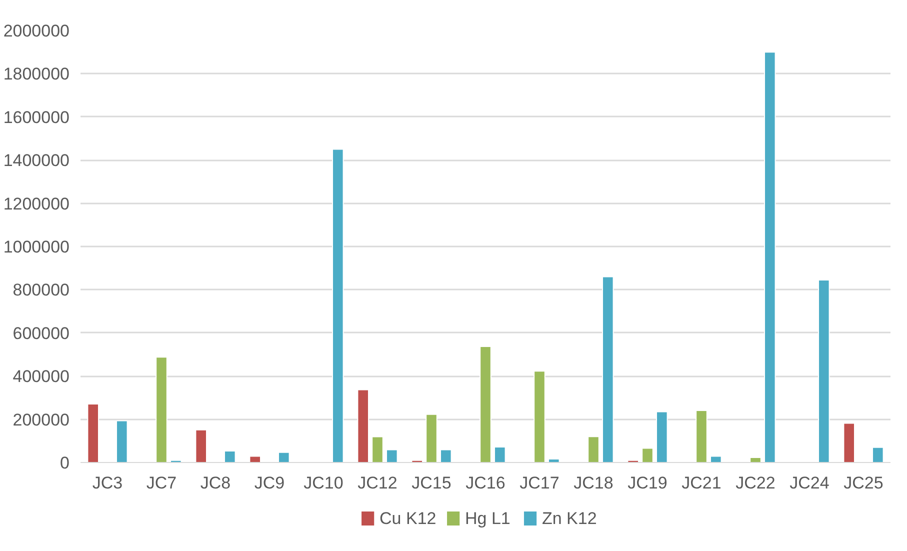 The height and width of the screenshot is (551, 907). I want to click on x-tick-label: JC18, so click(594, 483).